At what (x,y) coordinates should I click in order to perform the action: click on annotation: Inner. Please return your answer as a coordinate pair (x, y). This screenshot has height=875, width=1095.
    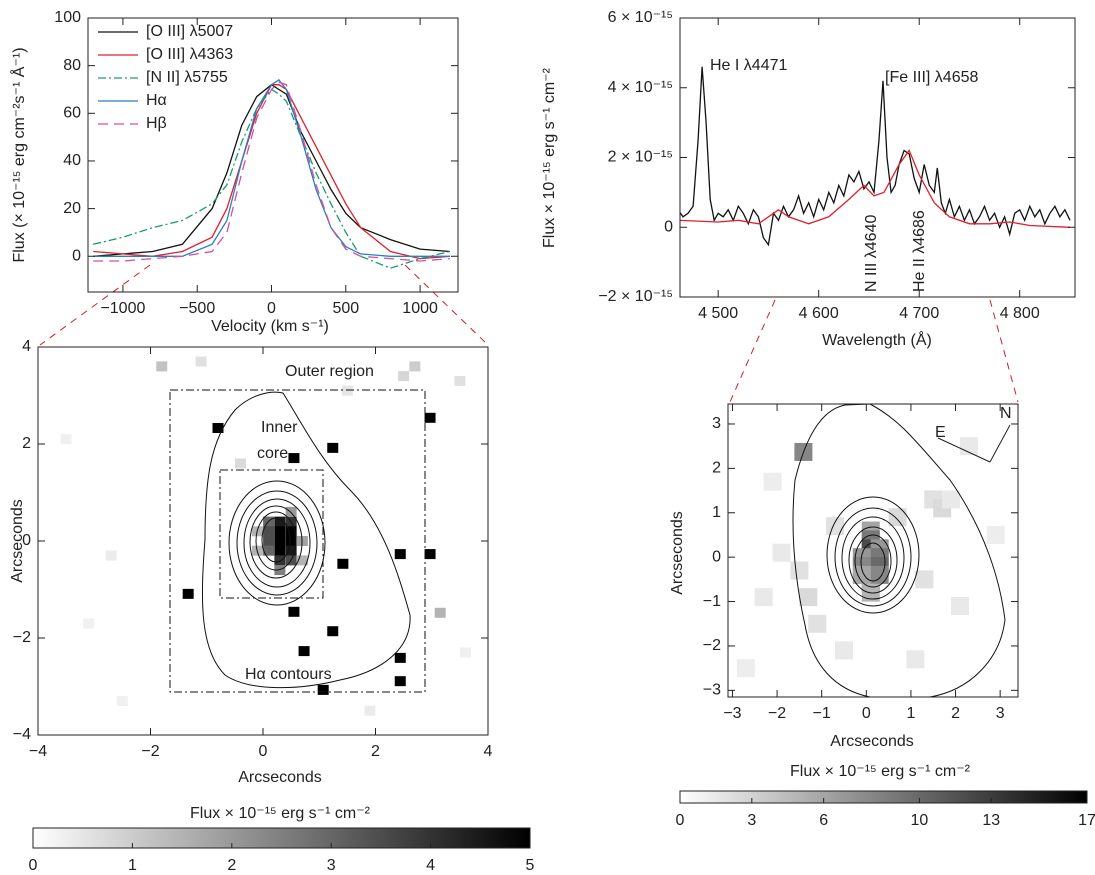
    Looking at the image, I should click on (279, 427).